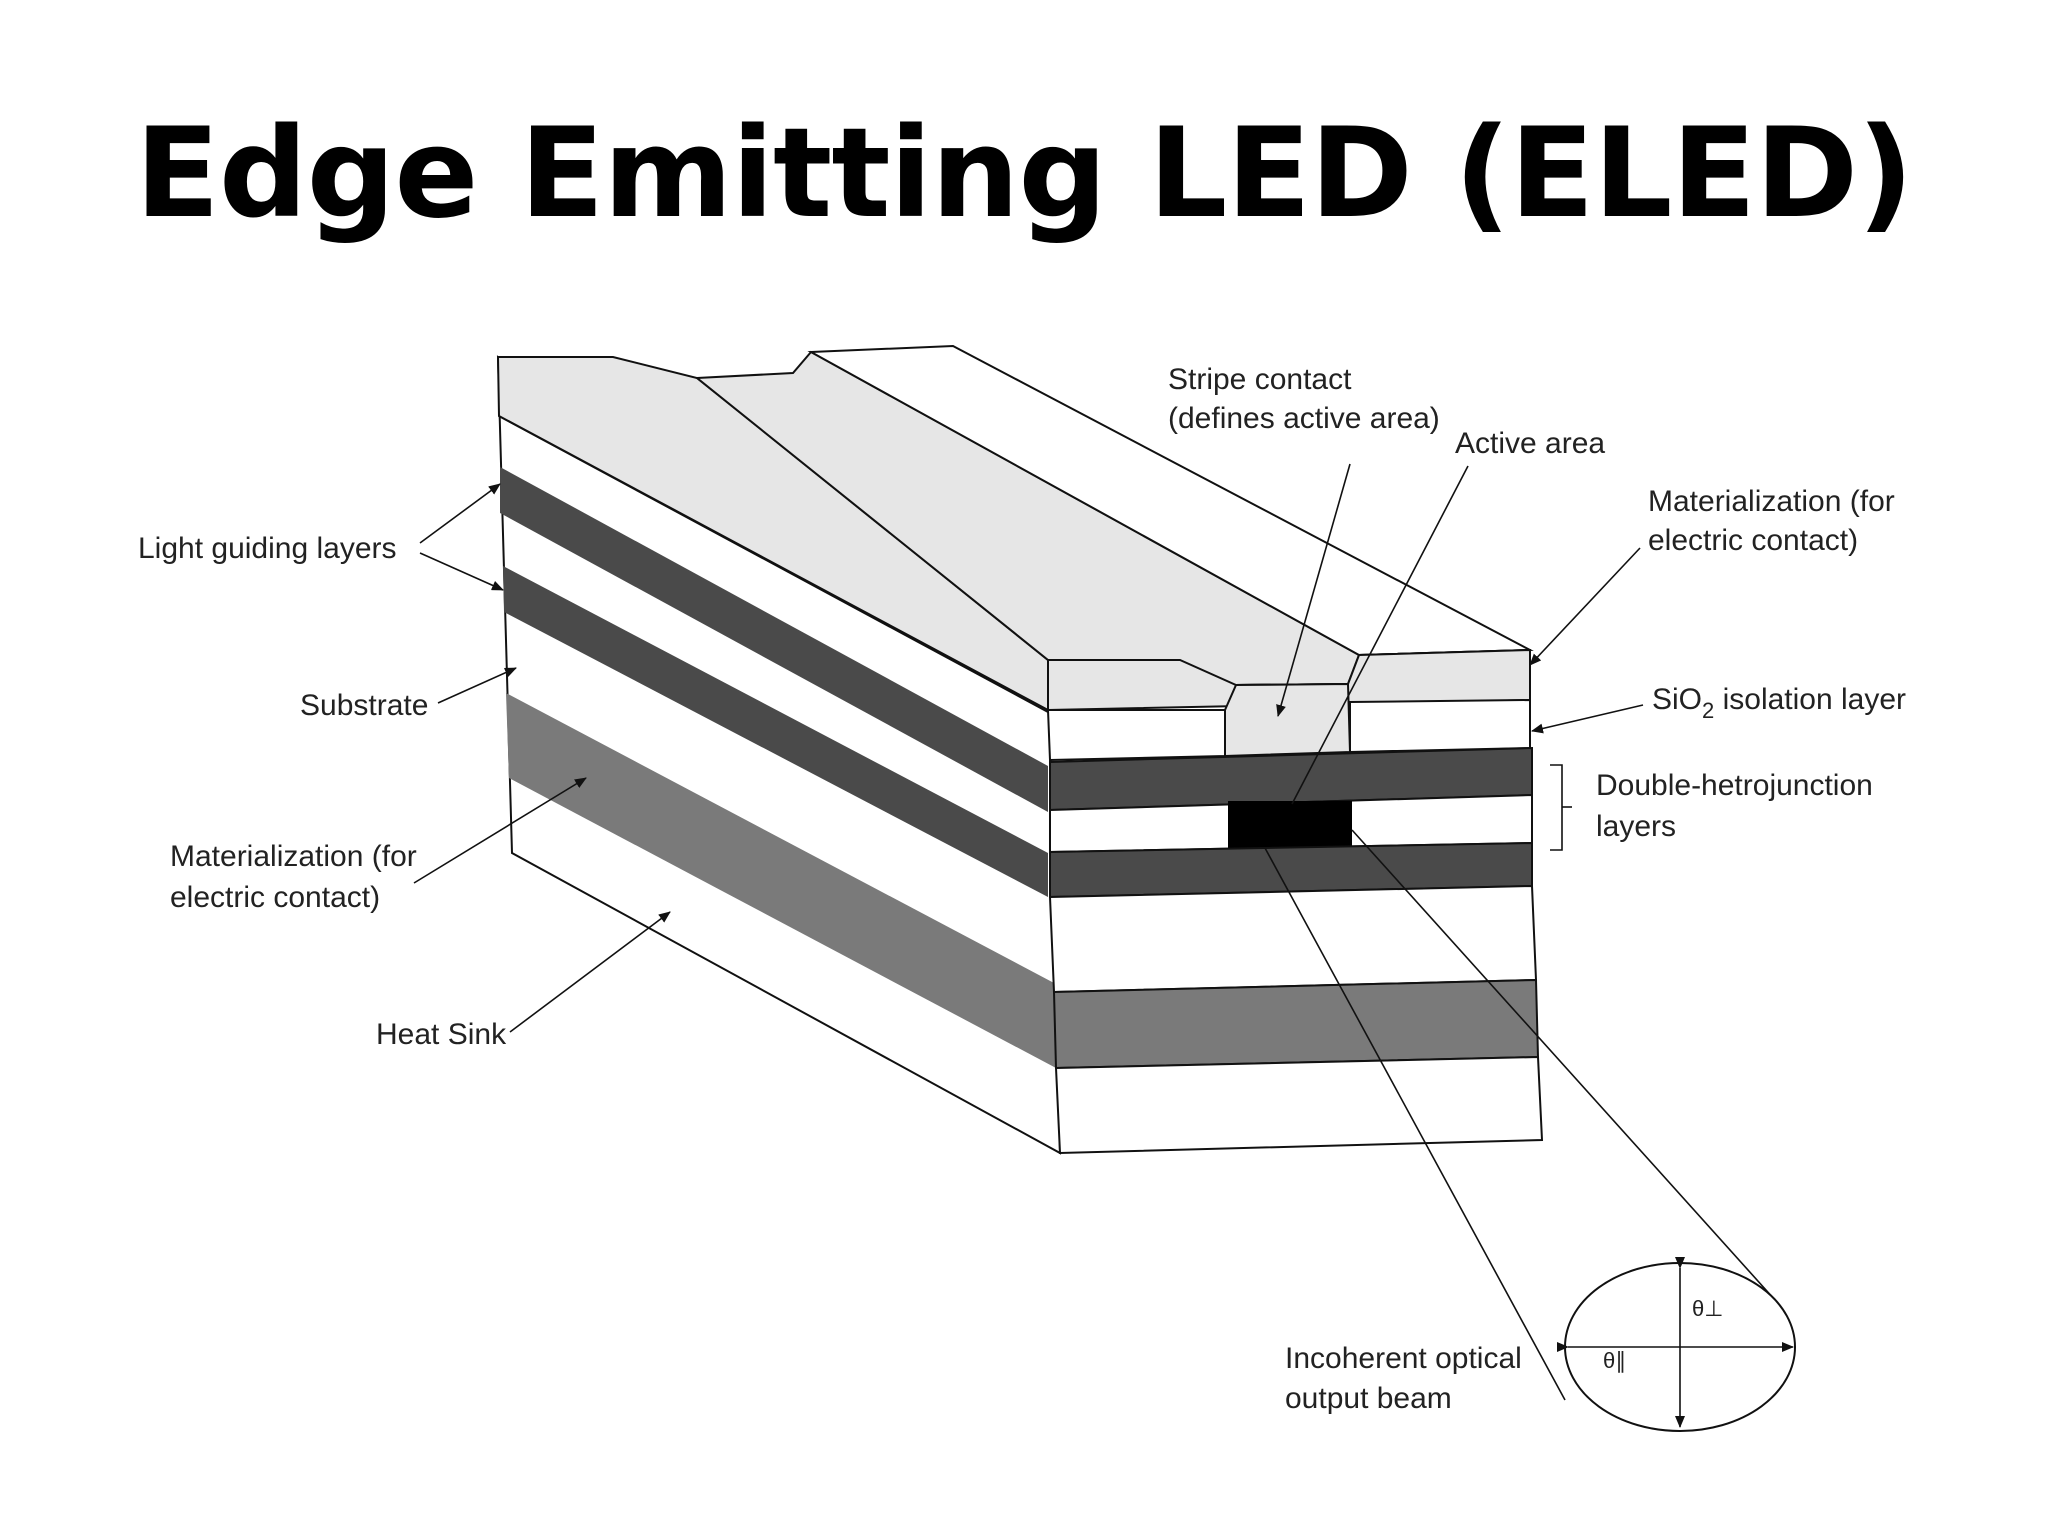  Describe the element at coordinates (1289, 680) in the screenshot. I see `front-top-metal` at that location.